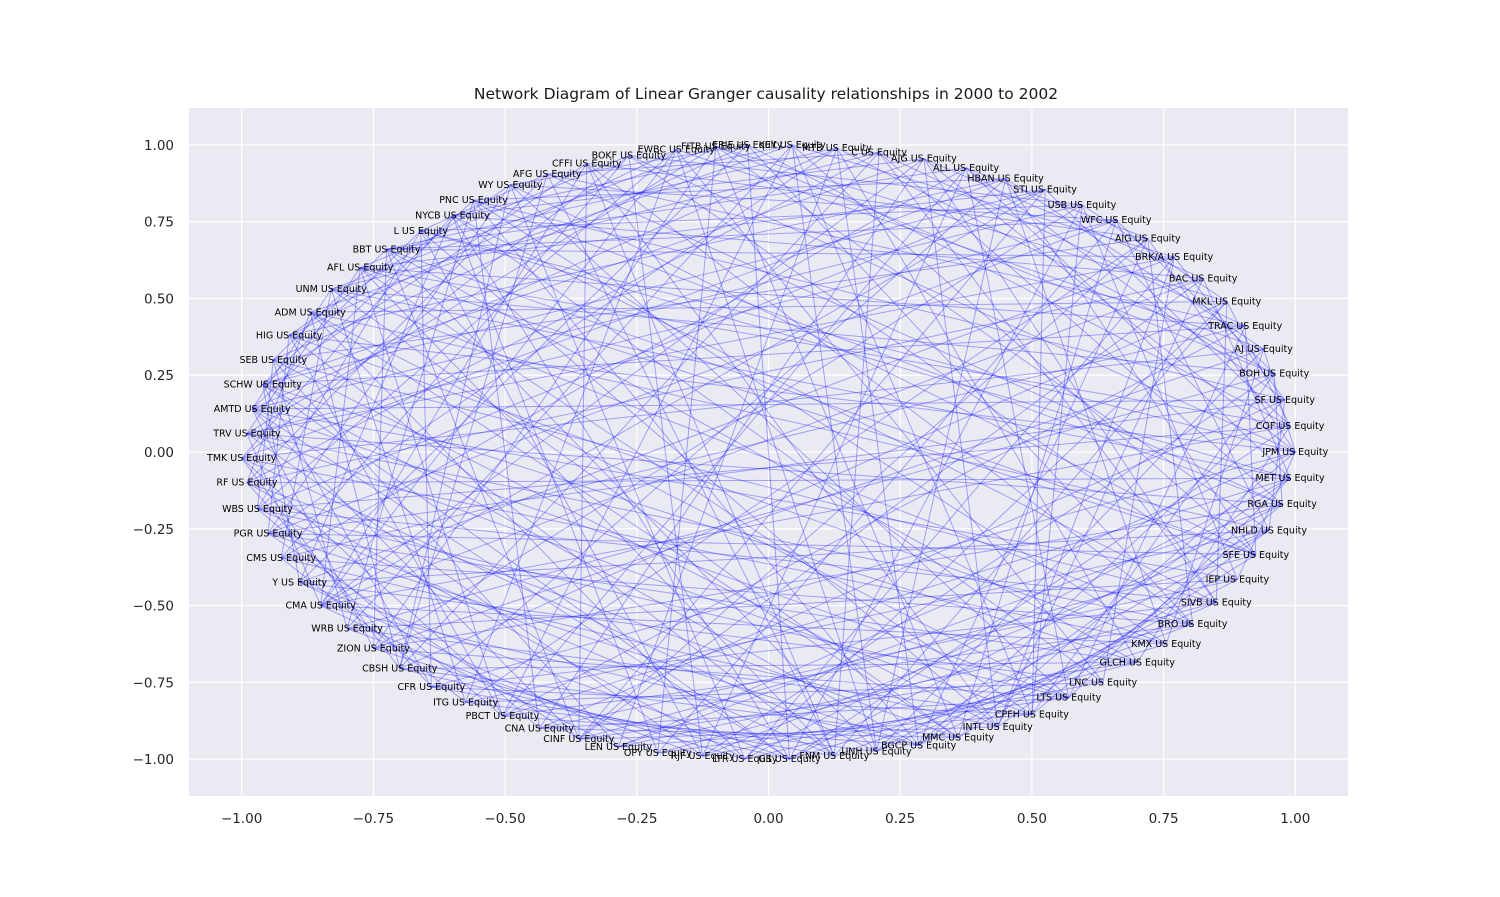 This screenshot has height=897, width=1500. I want to click on node-label: MMC US Equity, so click(958, 738).